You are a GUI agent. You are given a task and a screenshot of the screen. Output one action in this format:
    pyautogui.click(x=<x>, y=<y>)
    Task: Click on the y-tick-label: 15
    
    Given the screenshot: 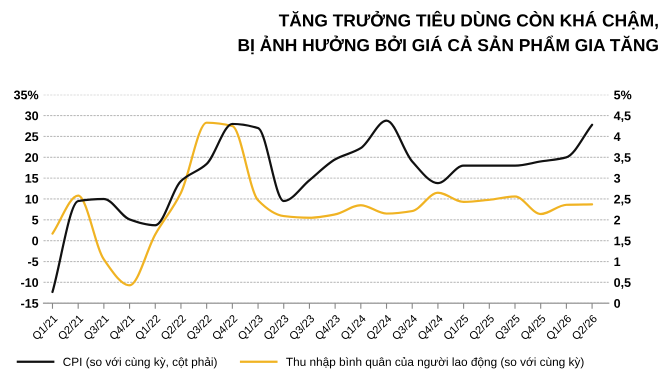 What is the action you would take?
    pyautogui.click(x=32, y=178)
    